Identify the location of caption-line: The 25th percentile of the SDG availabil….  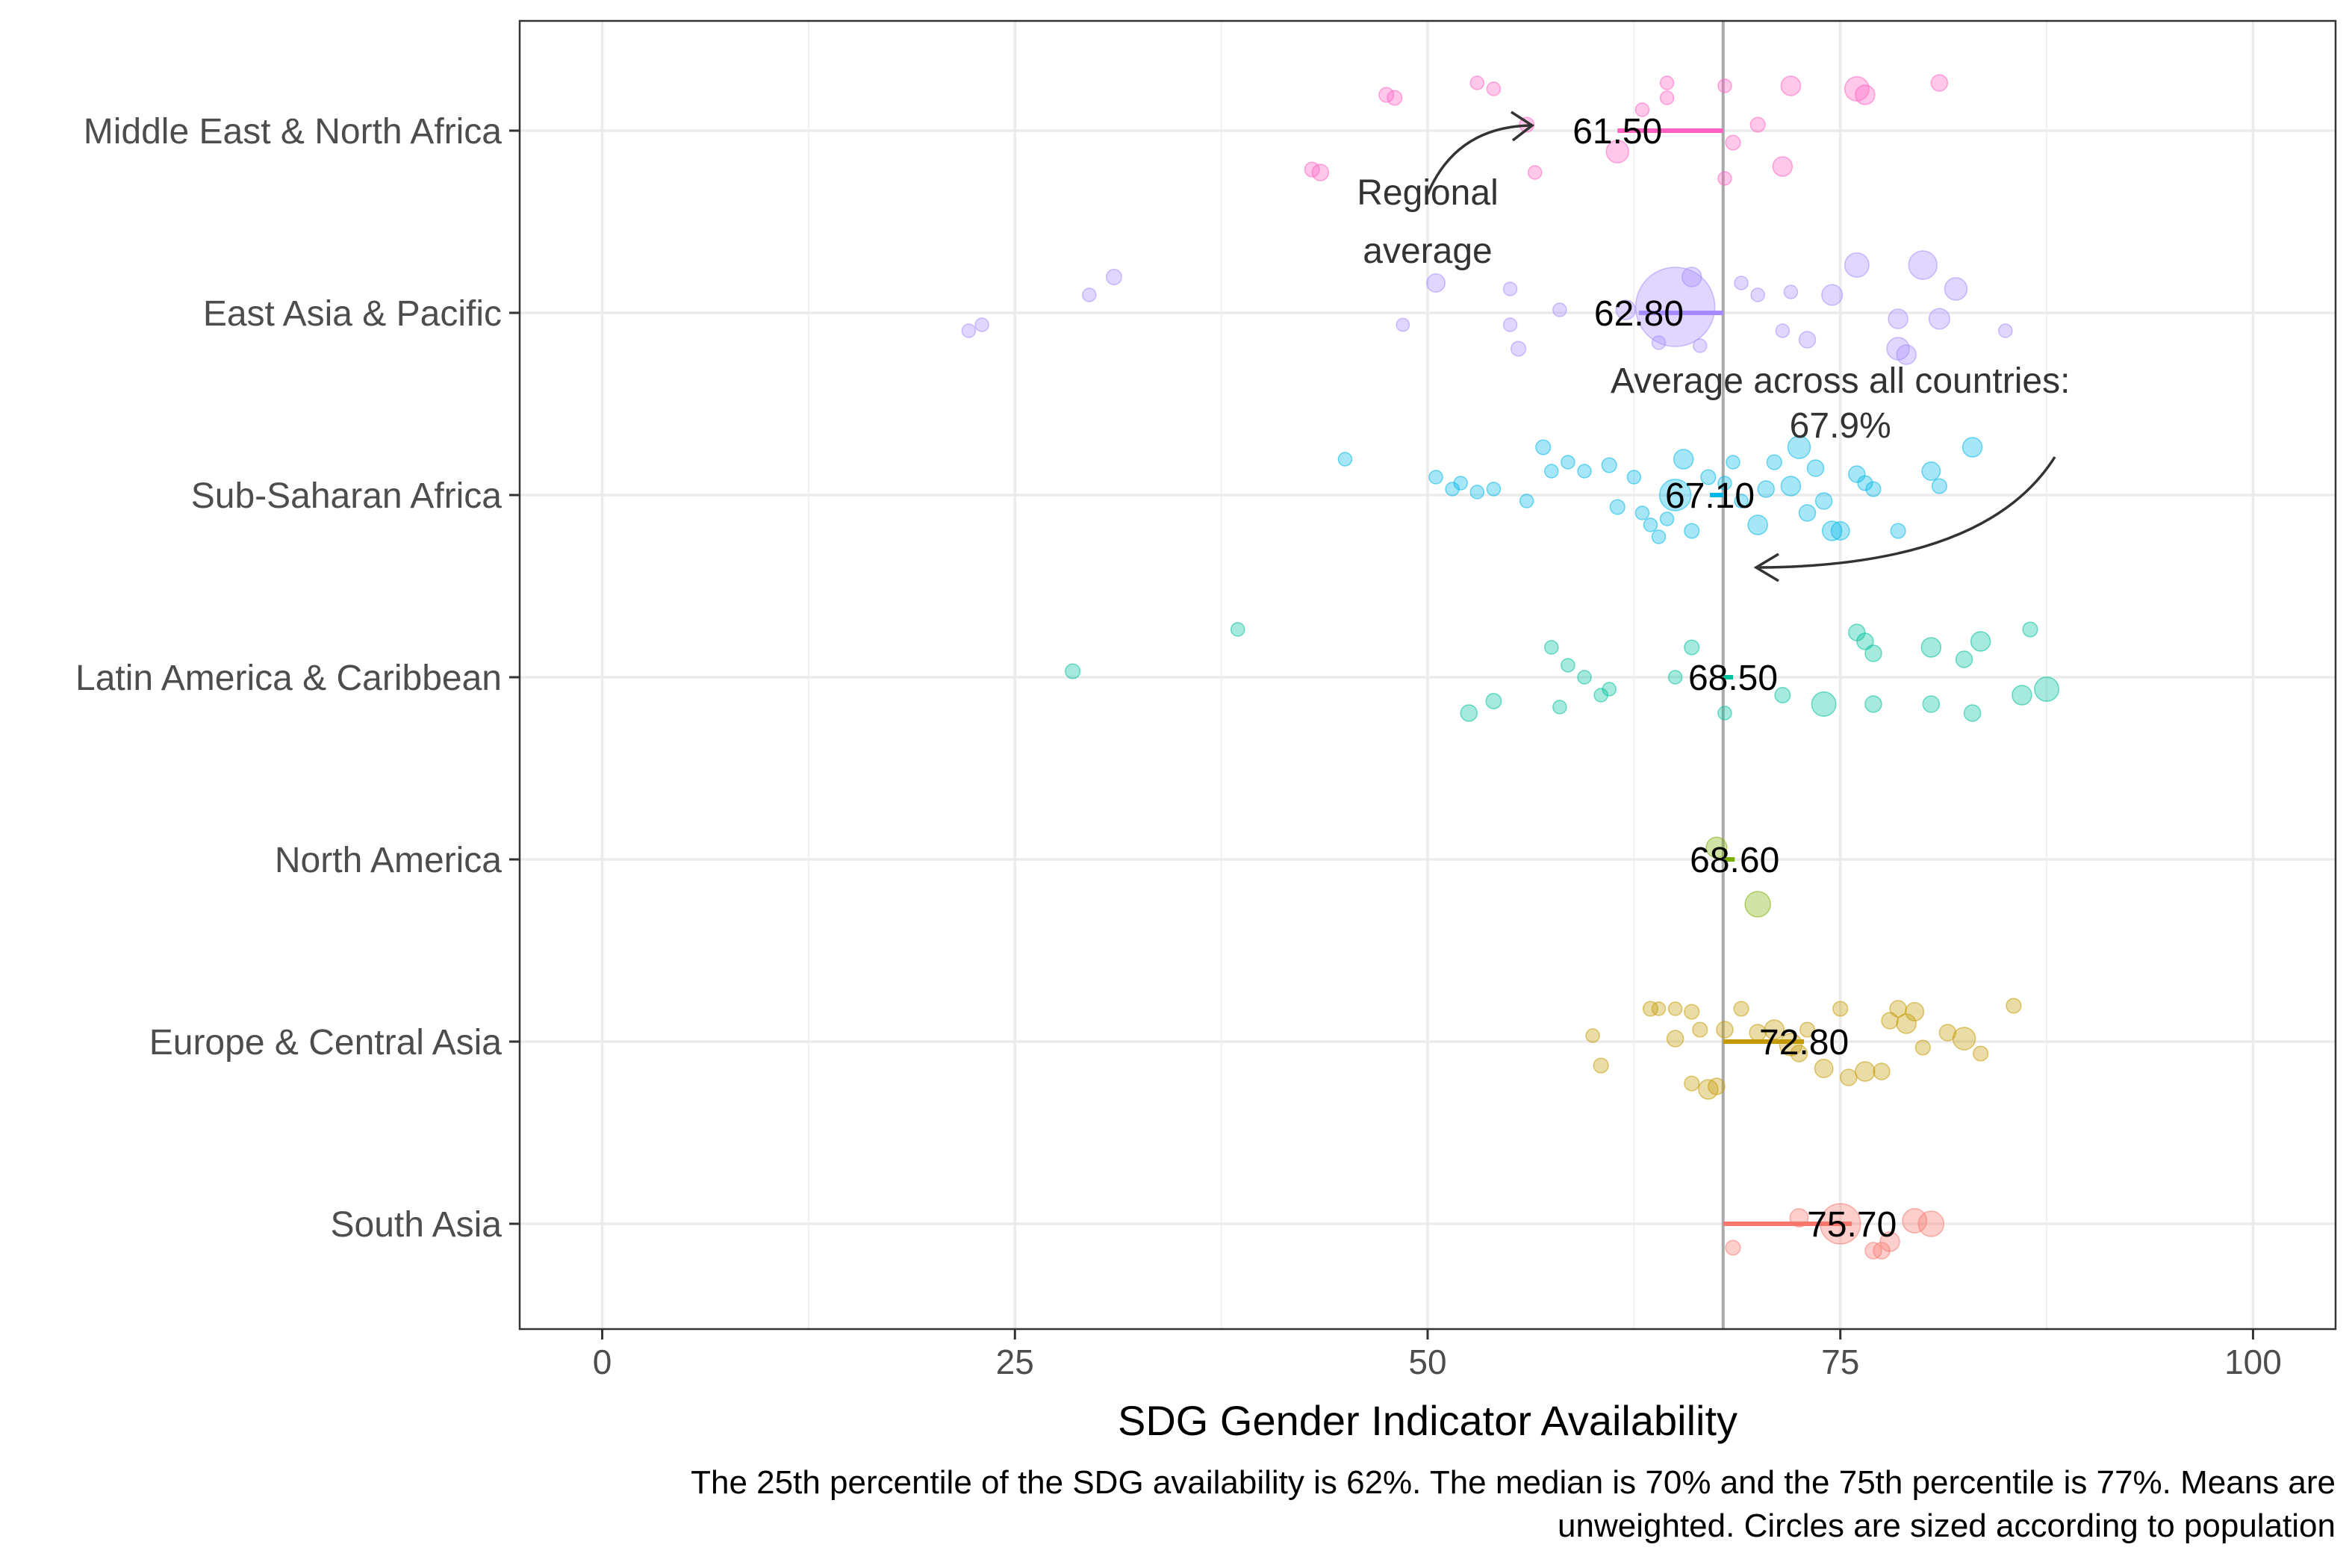
(1513, 1482).